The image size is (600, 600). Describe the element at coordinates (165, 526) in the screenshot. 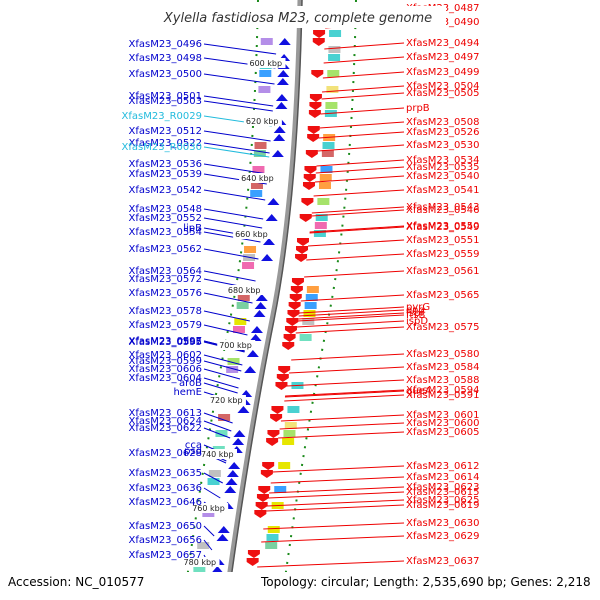

I see `left-gene-label: XfasM23_0650` at that location.